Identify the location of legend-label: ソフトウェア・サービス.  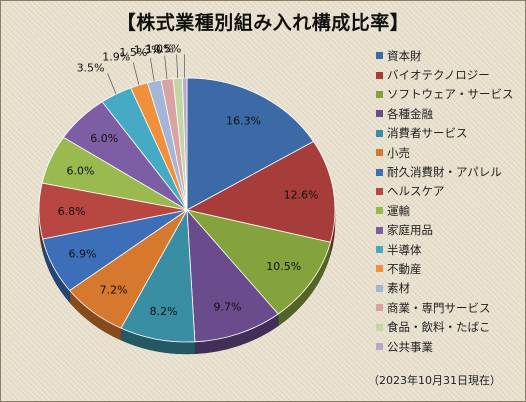
(450, 94).